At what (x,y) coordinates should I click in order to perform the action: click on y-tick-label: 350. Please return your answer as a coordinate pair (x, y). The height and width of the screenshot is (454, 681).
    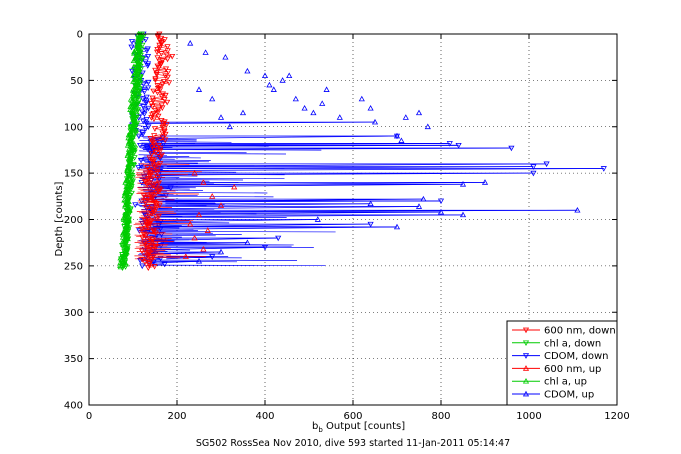
    Looking at the image, I should click on (73, 359).